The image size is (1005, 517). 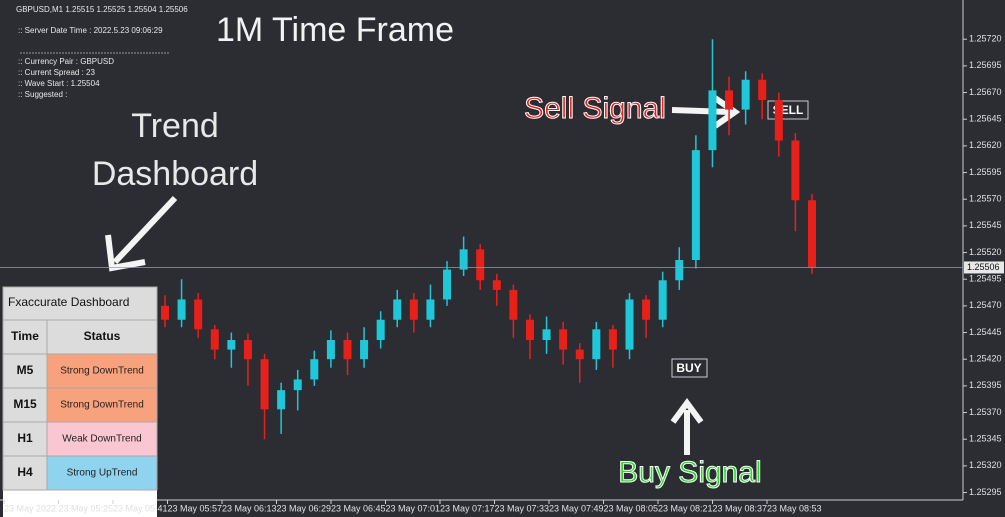 I want to click on y-tick-label: 1.25420, so click(x=985, y=359).